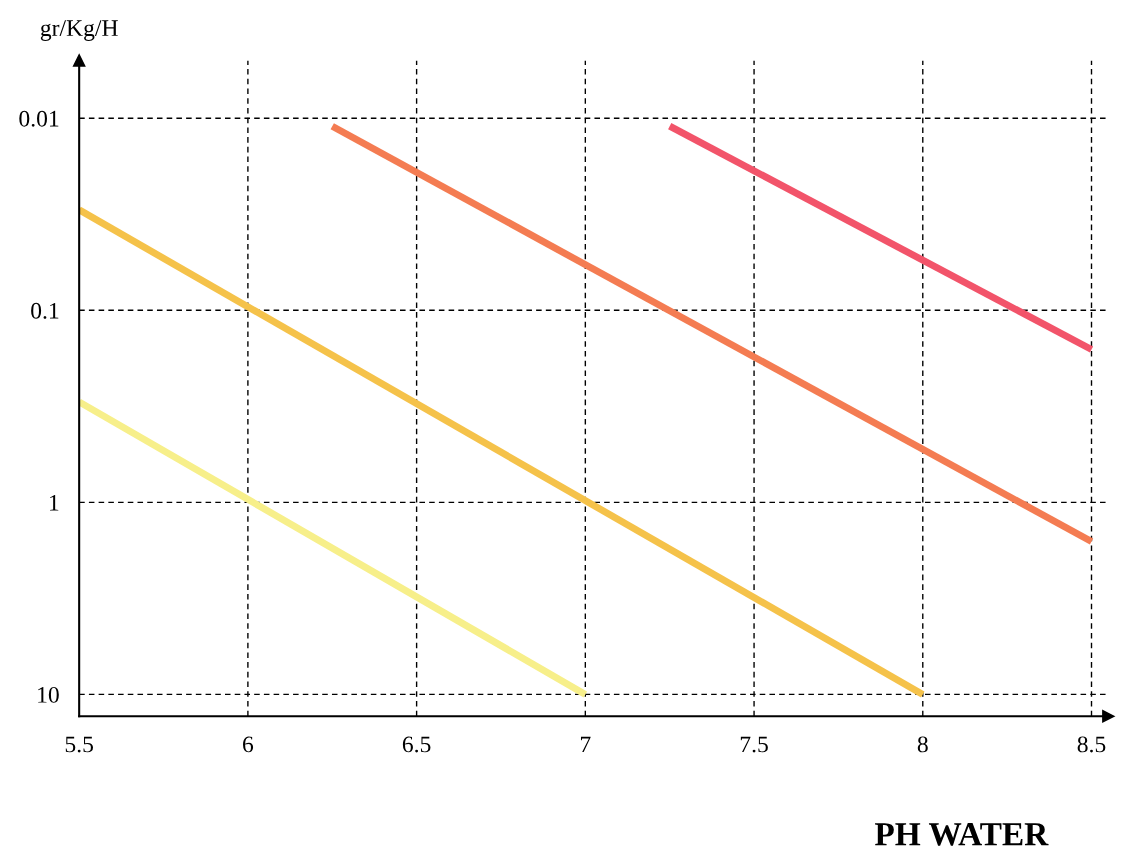 The height and width of the screenshot is (863, 1131). I want to click on x-tick-label: 6.5, so click(416, 744).